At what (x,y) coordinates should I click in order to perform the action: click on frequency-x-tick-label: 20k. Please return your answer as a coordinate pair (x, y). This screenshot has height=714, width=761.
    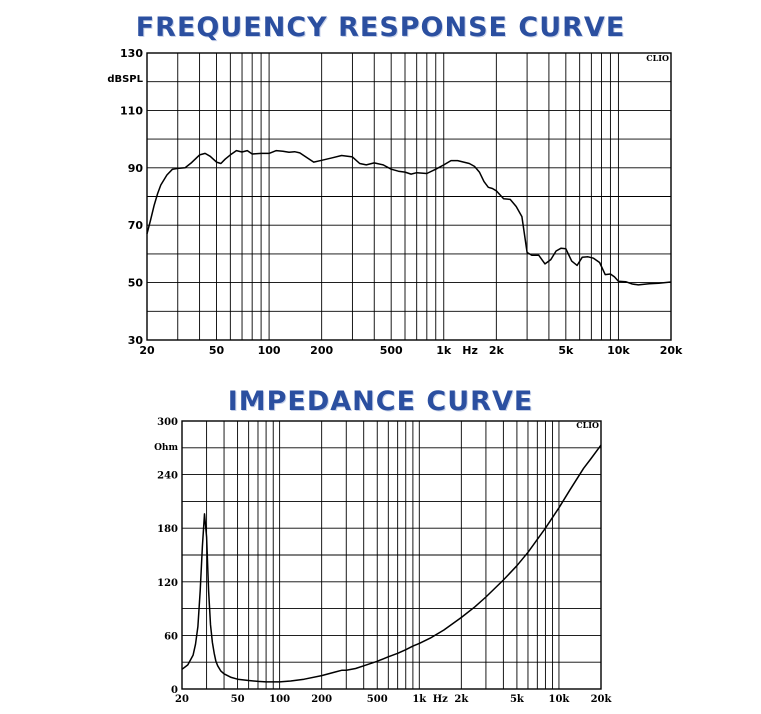
    Looking at the image, I should click on (671, 350).